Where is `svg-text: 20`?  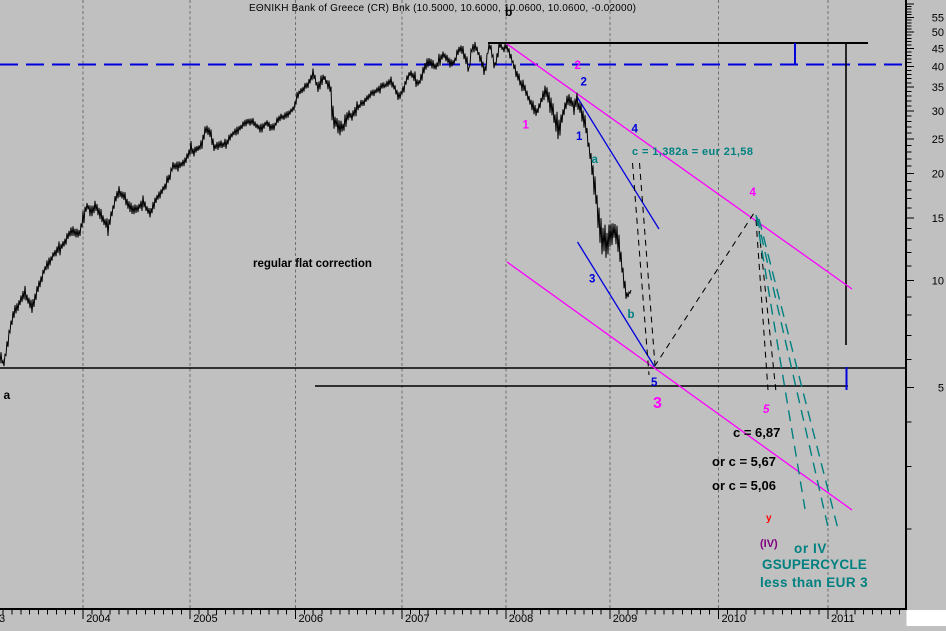 svg-text: 20 is located at coordinates (938, 175).